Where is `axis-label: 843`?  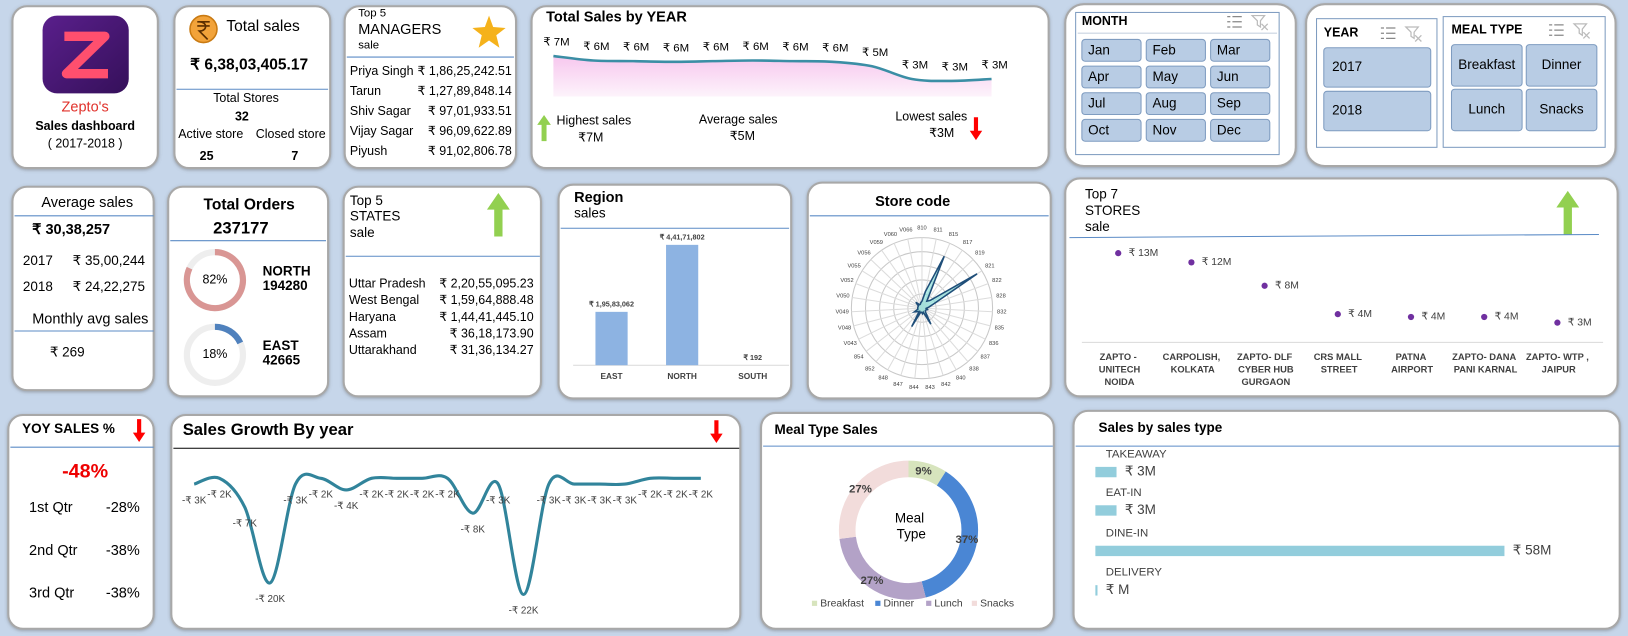
axis-label: 843 is located at coordinates (930, 388).